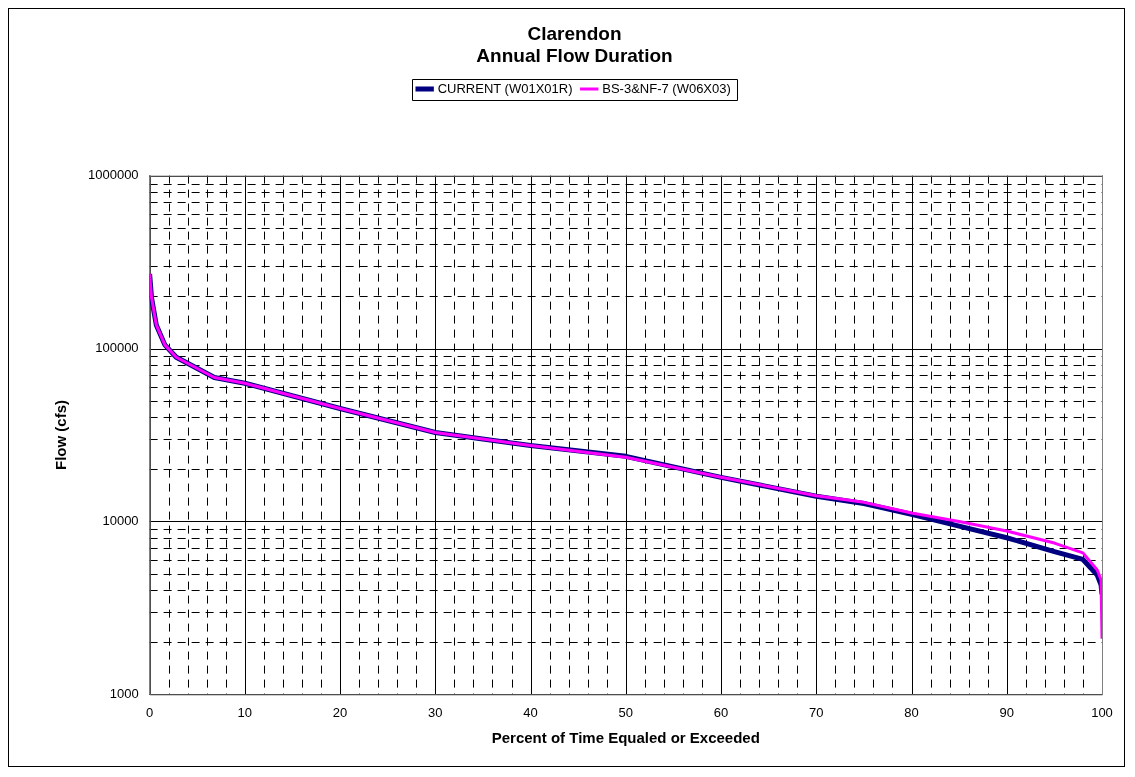 This screenshot has height=777, width=1135. Describe the element at coordinates (911, 712) in the screenshot. I see `x-tick-label: 80` at that location.